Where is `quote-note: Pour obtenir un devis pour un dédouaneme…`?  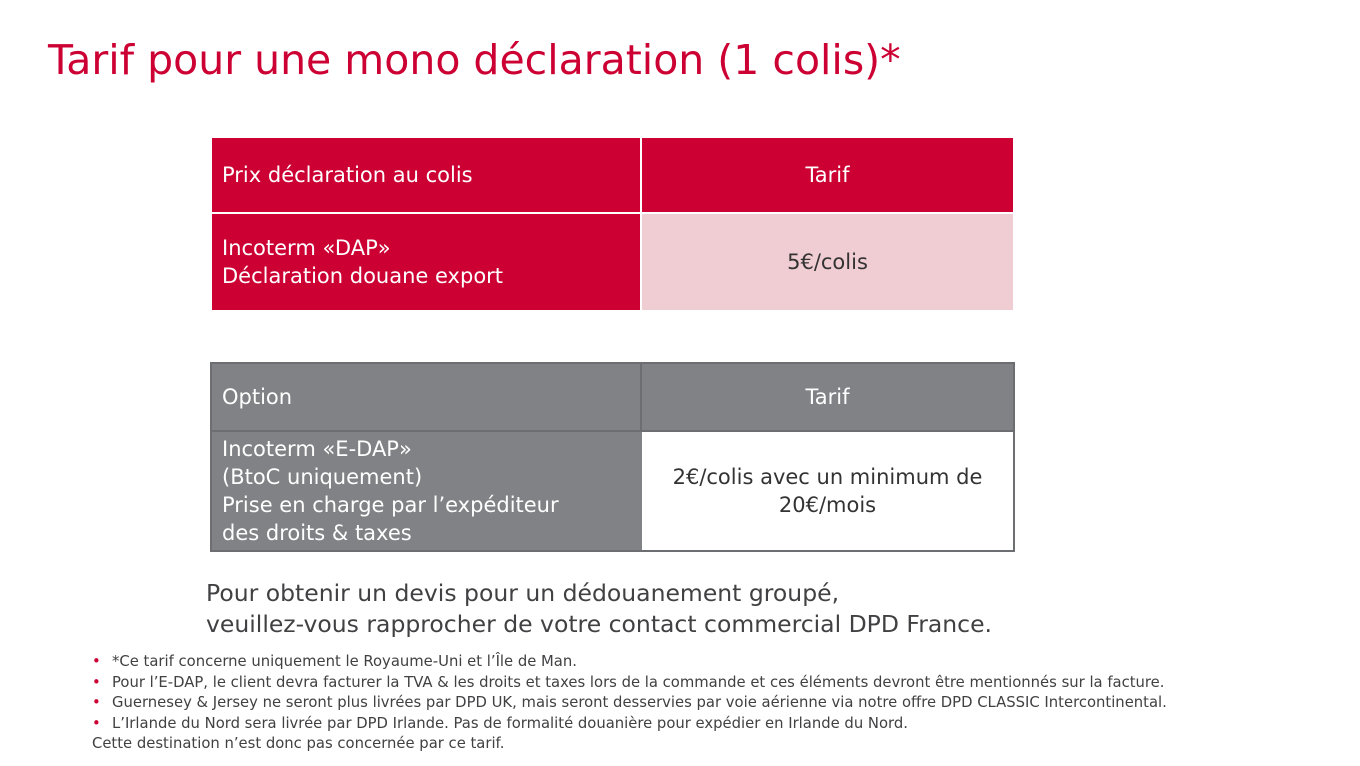 quote-note: Pour obtenir un devis pour un dédouaneme… is located at coordinates (599, 609).